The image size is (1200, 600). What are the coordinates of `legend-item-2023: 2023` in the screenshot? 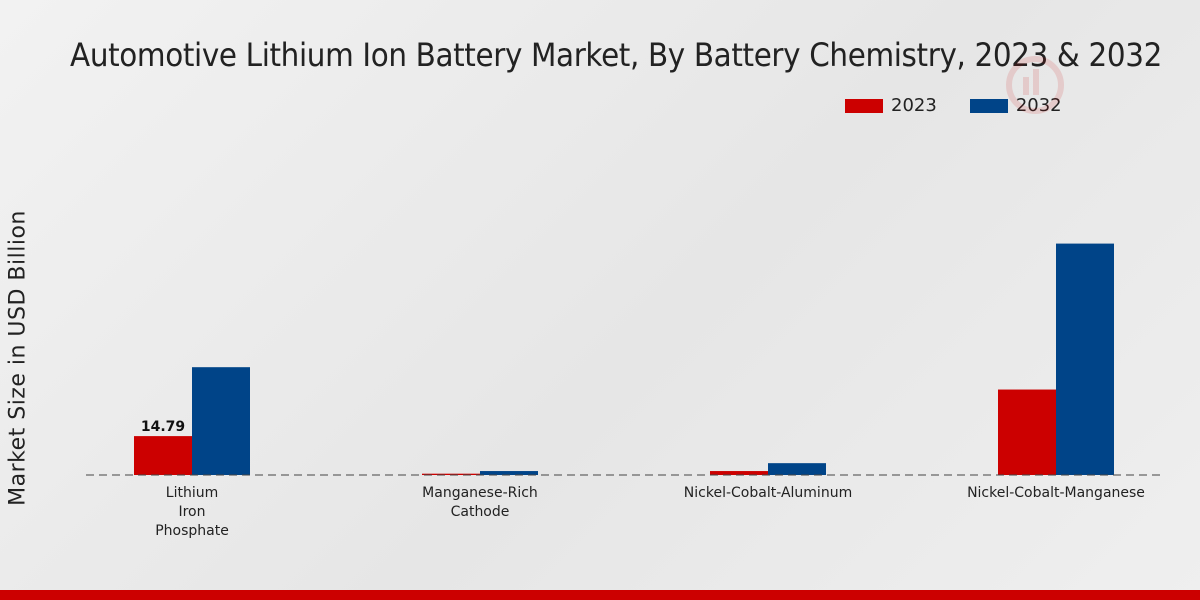 It's located at (891, 105).